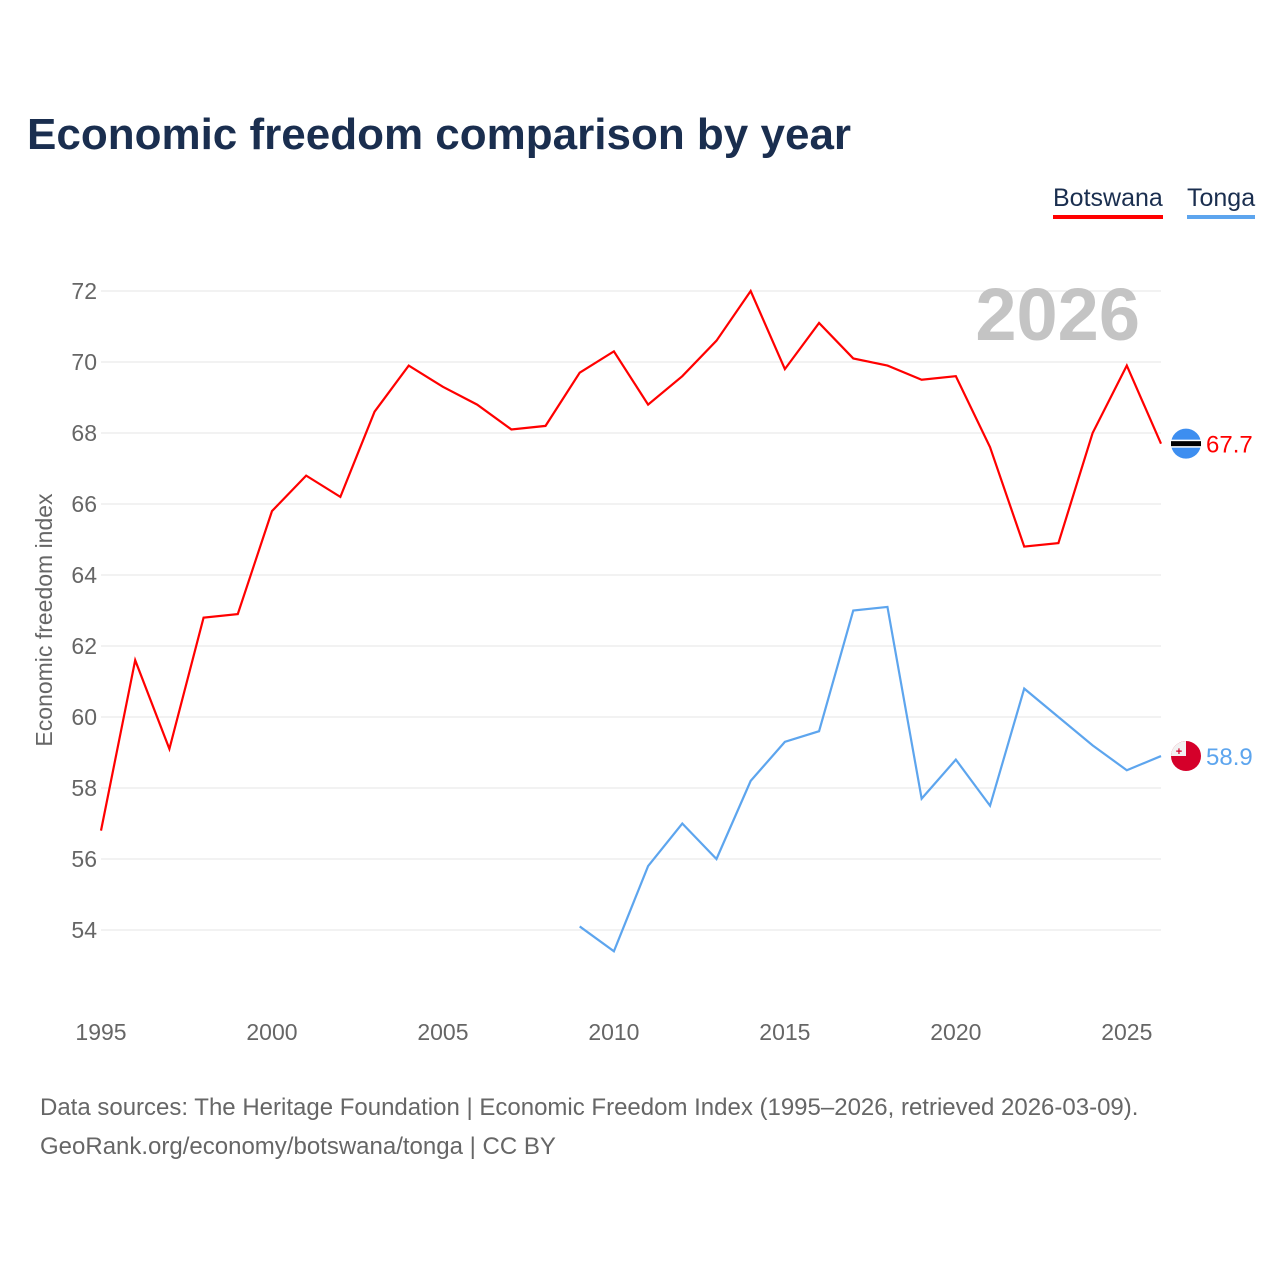 Image resolution: width=1280 pixels, height=1280 pixels. Describe the element at coordinates (84, 362) in the screenshot. I see `y-tick-label: 70` at that location.